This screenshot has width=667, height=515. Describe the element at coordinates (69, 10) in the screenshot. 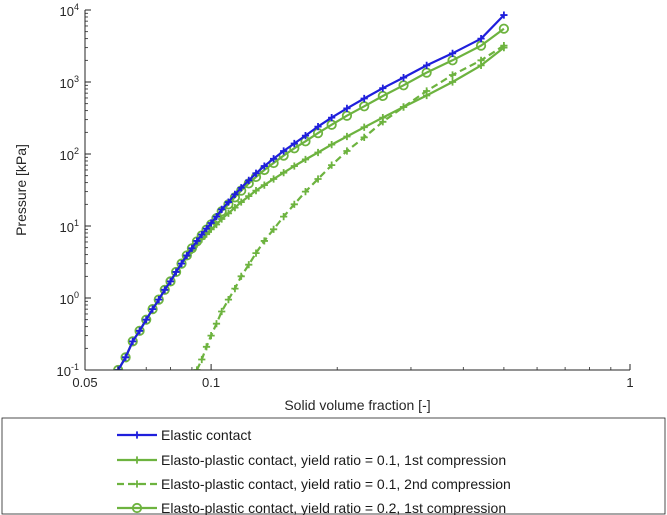

I see `y-tick-label: 10⁴` at that location.